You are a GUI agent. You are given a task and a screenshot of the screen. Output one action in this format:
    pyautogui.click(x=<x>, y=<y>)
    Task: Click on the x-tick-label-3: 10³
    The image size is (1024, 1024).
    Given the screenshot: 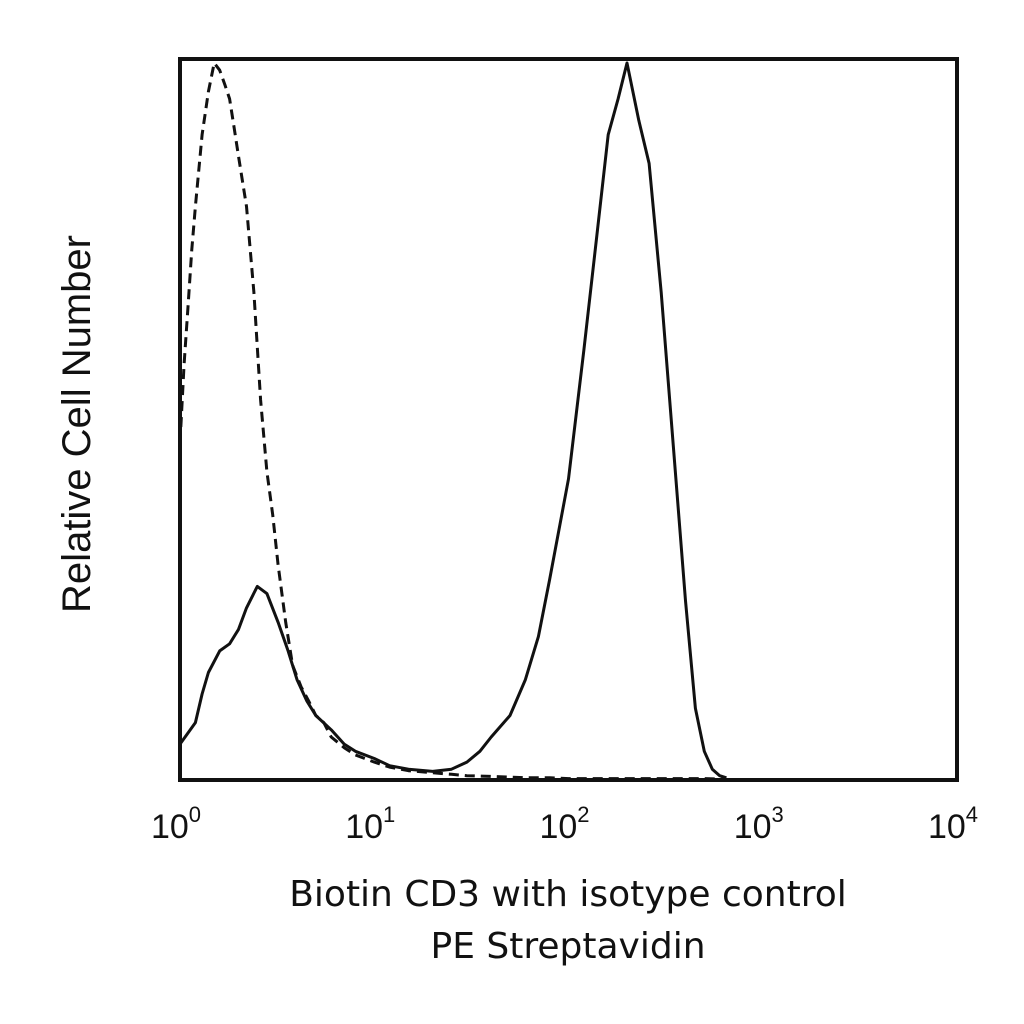 What is the action you would take?
    pyautogui.click(x=759, y=824)
    